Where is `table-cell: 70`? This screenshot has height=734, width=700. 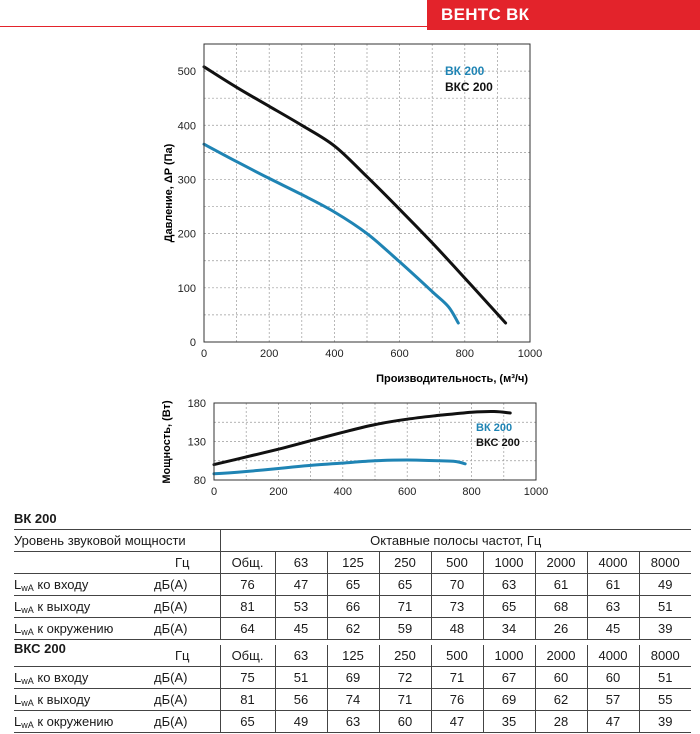 table-cell: 70 is located at coordinates (456, 584).